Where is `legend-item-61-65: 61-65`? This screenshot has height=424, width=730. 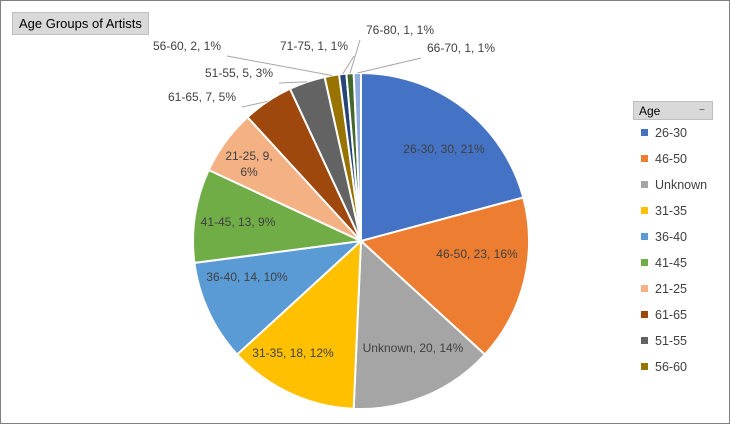 legend-item-61-65: 61-65 is located at coordinates (674, 321).